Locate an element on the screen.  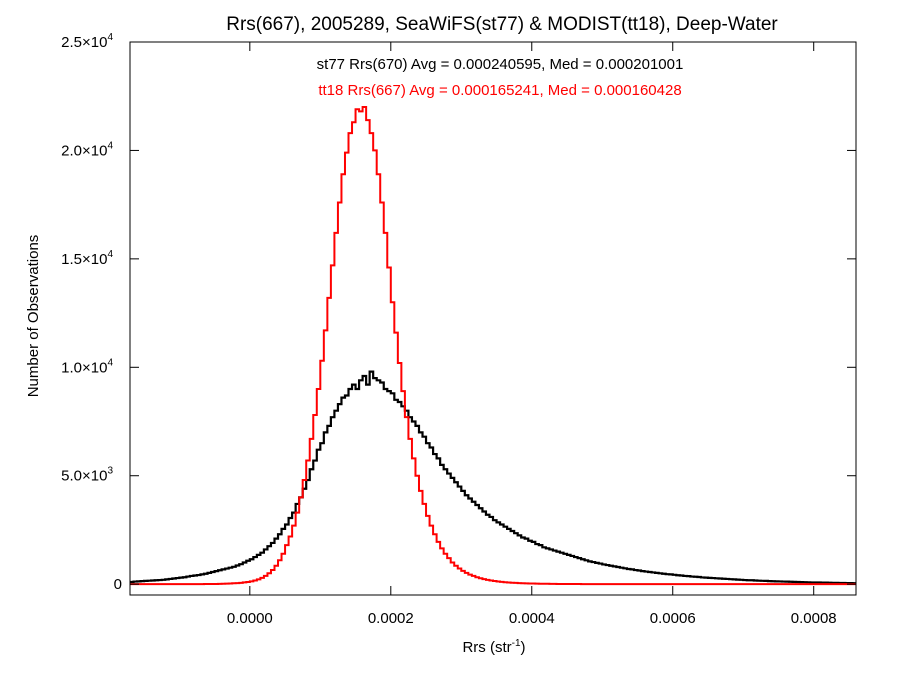
y-axis-label: Number of Observations is located at coordinates (33, 316).